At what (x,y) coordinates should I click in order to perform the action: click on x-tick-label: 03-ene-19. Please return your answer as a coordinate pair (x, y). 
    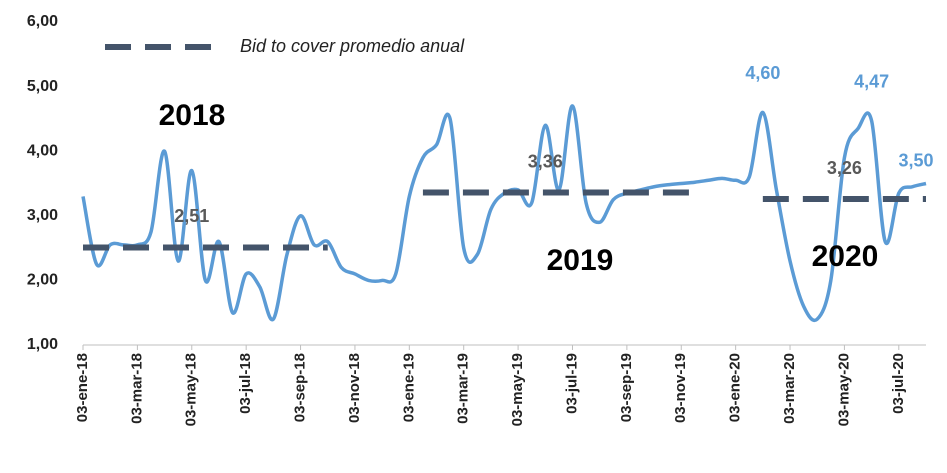
    Looking at the image, I should click on (408, 387).